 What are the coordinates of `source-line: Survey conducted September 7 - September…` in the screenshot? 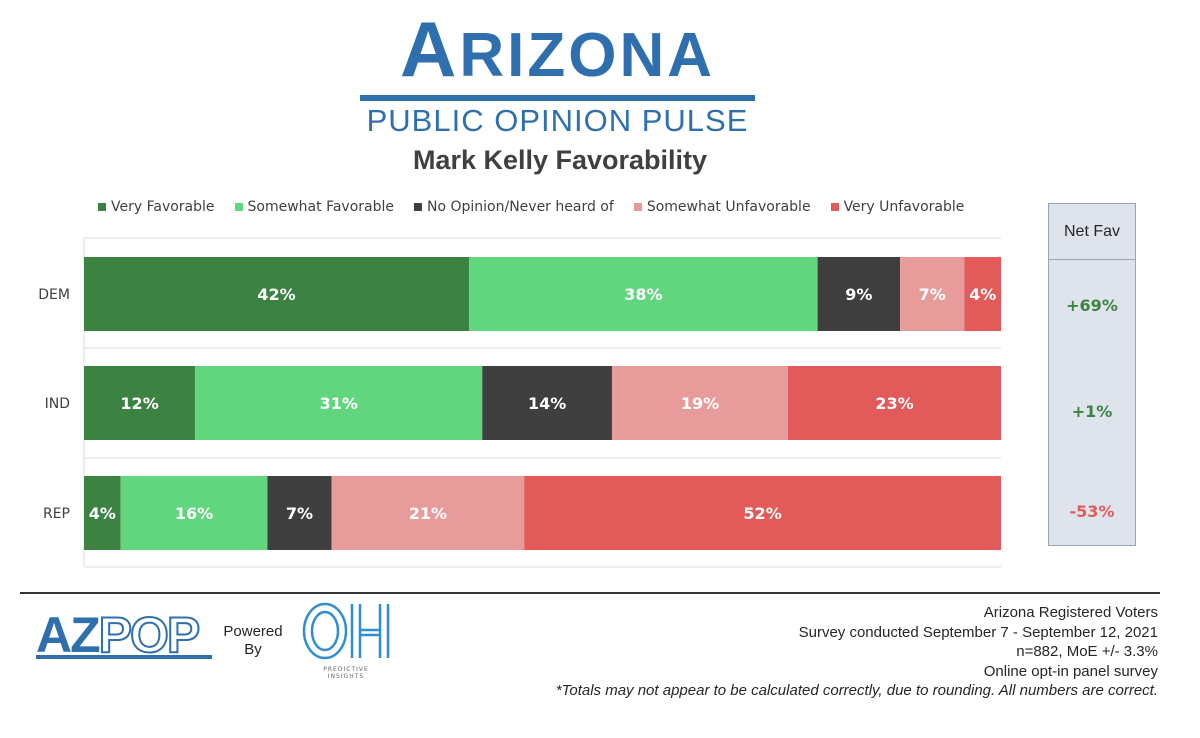 It's located at (978, 632).